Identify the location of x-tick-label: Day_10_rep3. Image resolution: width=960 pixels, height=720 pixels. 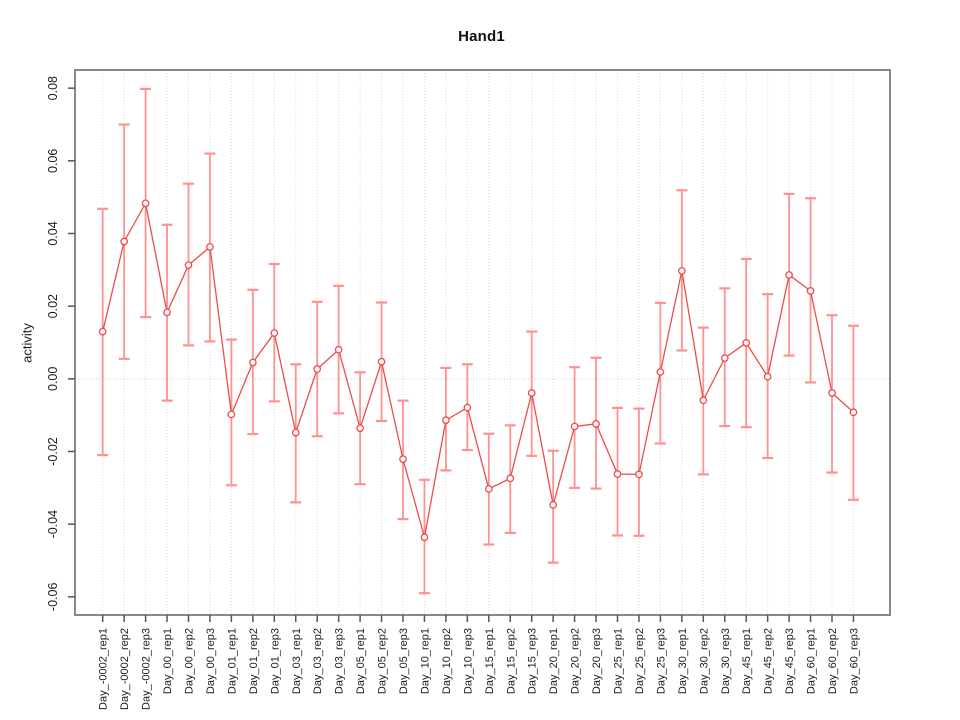
(468, 661).